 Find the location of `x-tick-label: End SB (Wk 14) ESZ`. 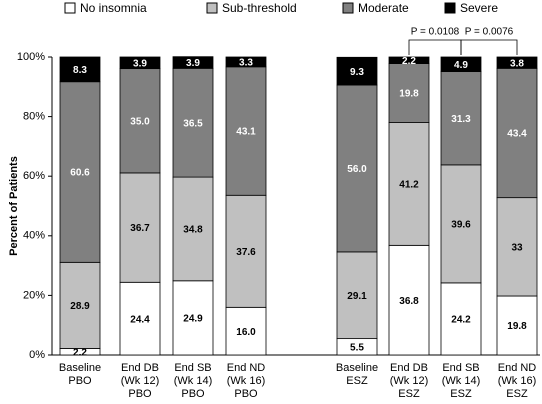

x-tick-label: End SB (Wk 14) ESZ is located at coordinates (461, 381).